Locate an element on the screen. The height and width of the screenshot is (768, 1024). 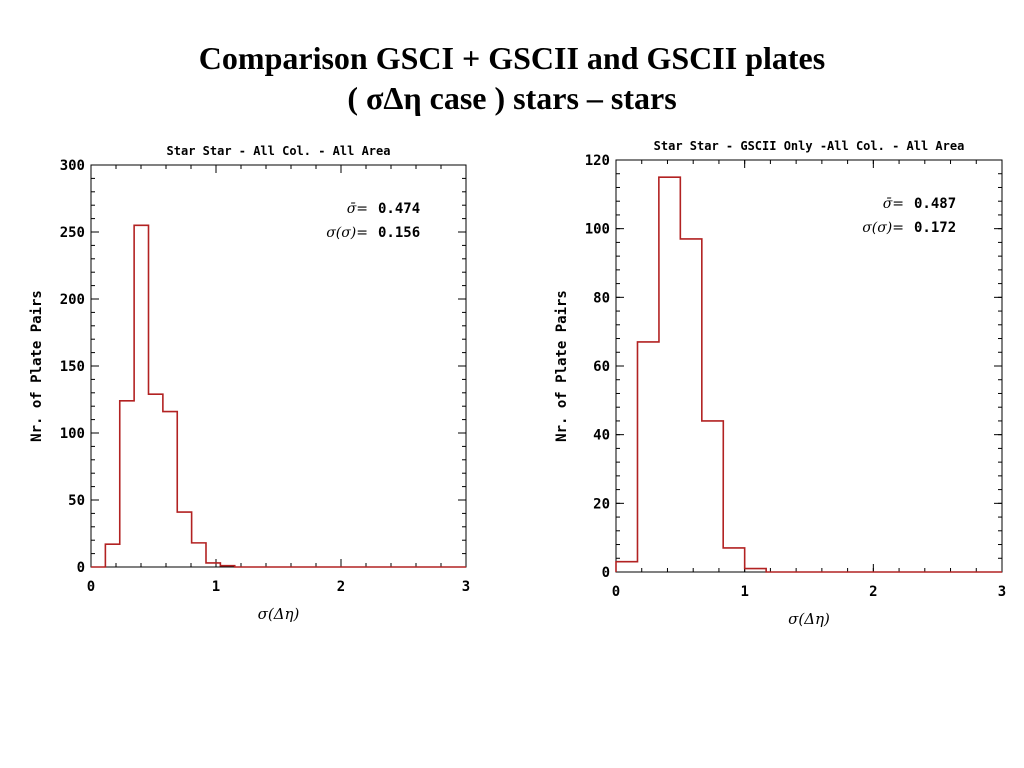
y-tick-label: 150 is located at coordinates (72, 367).